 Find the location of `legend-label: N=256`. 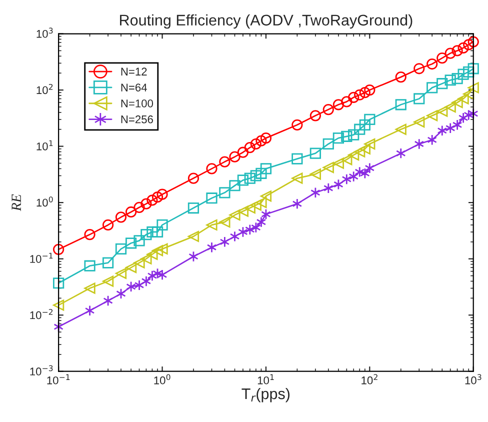

legend-label: N=256 is located at coordinates (137, 119).